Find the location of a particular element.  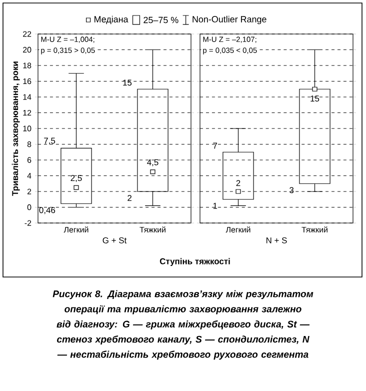

annotation: 1 is located at coordinates (215, 205).